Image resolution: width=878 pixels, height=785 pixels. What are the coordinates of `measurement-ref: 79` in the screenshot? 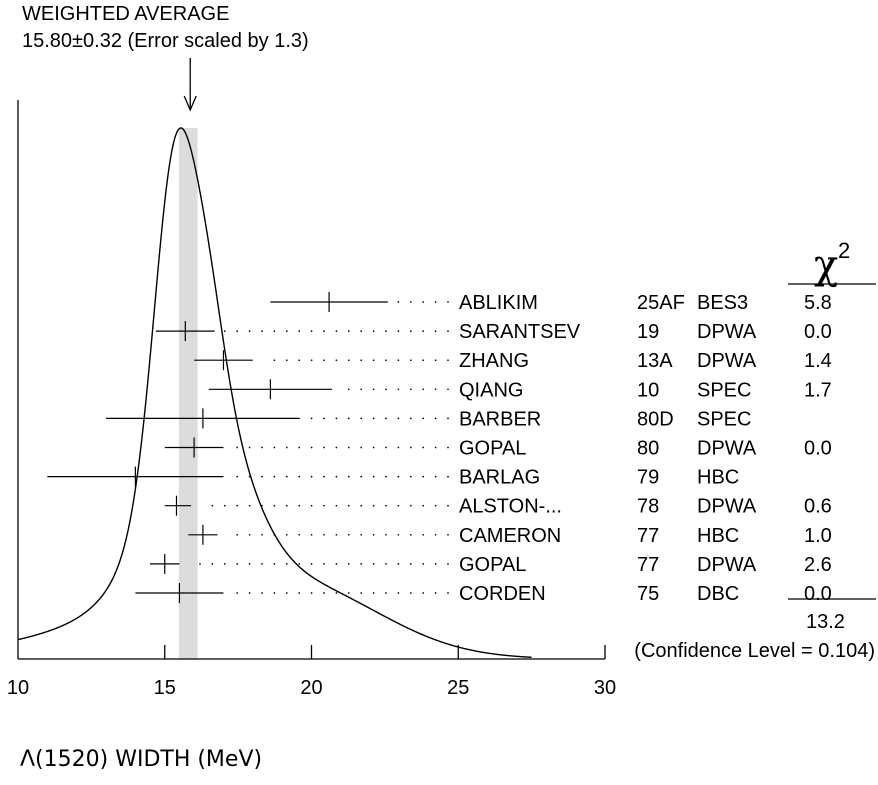 It's located at (648, 478).